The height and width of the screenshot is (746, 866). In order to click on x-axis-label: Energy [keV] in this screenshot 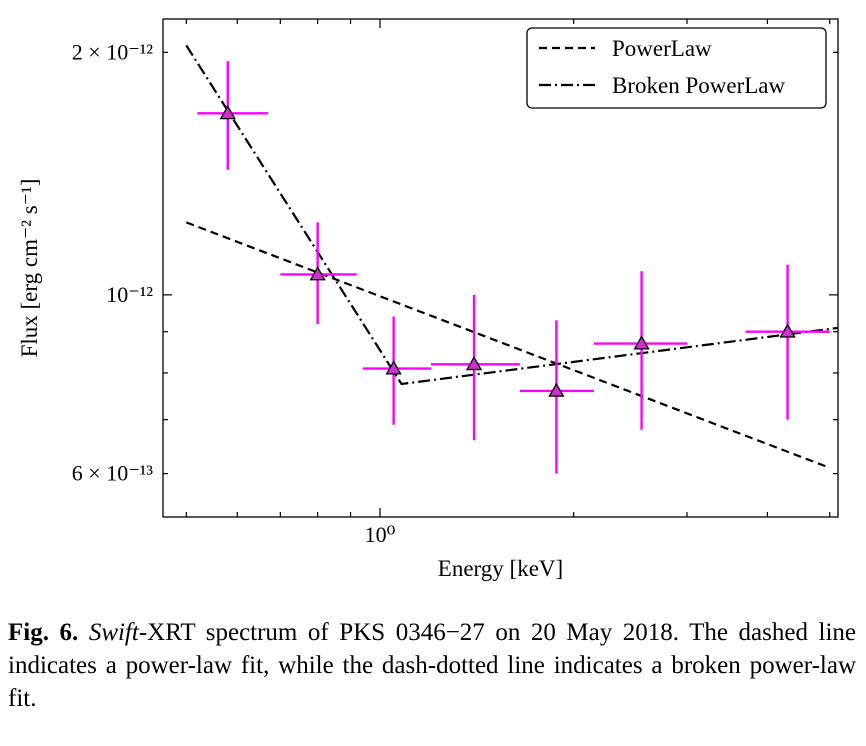, I will do `click(500, 568)`.